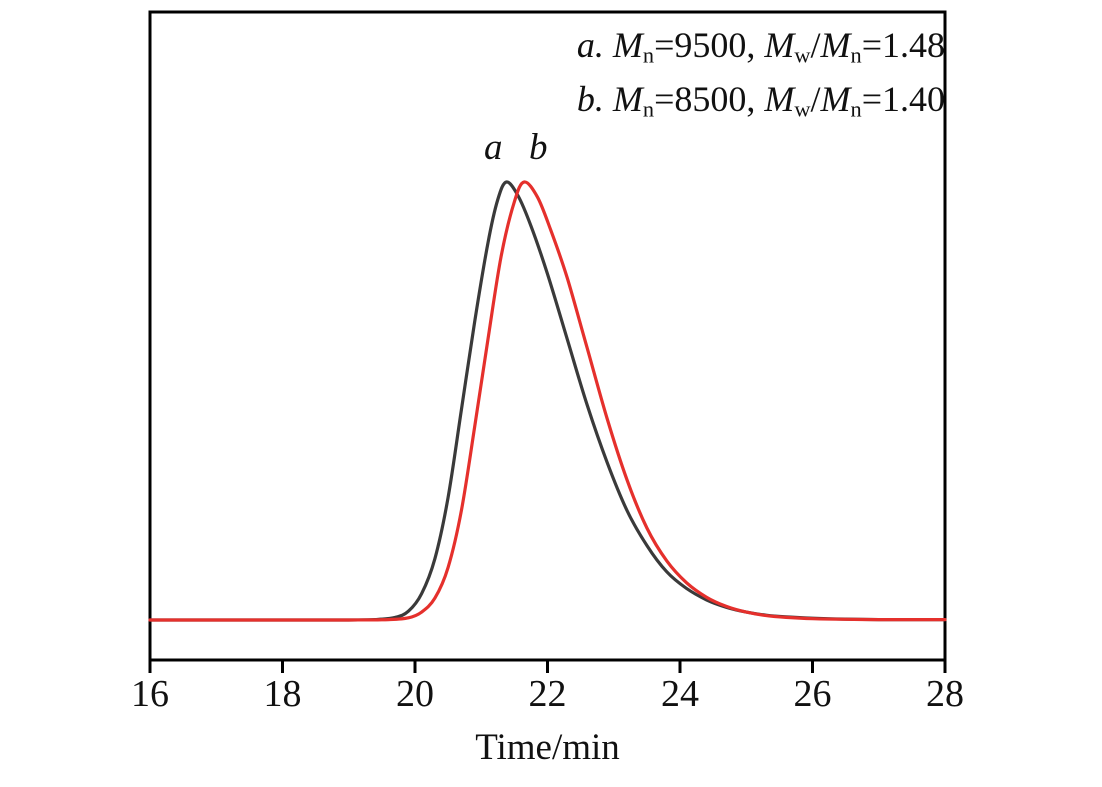 The width and height of the screenshot is (1102, 787). Describe the element at coordinates (813, 694) in the screenshot. I see `x-tick-label: 26` at that location.